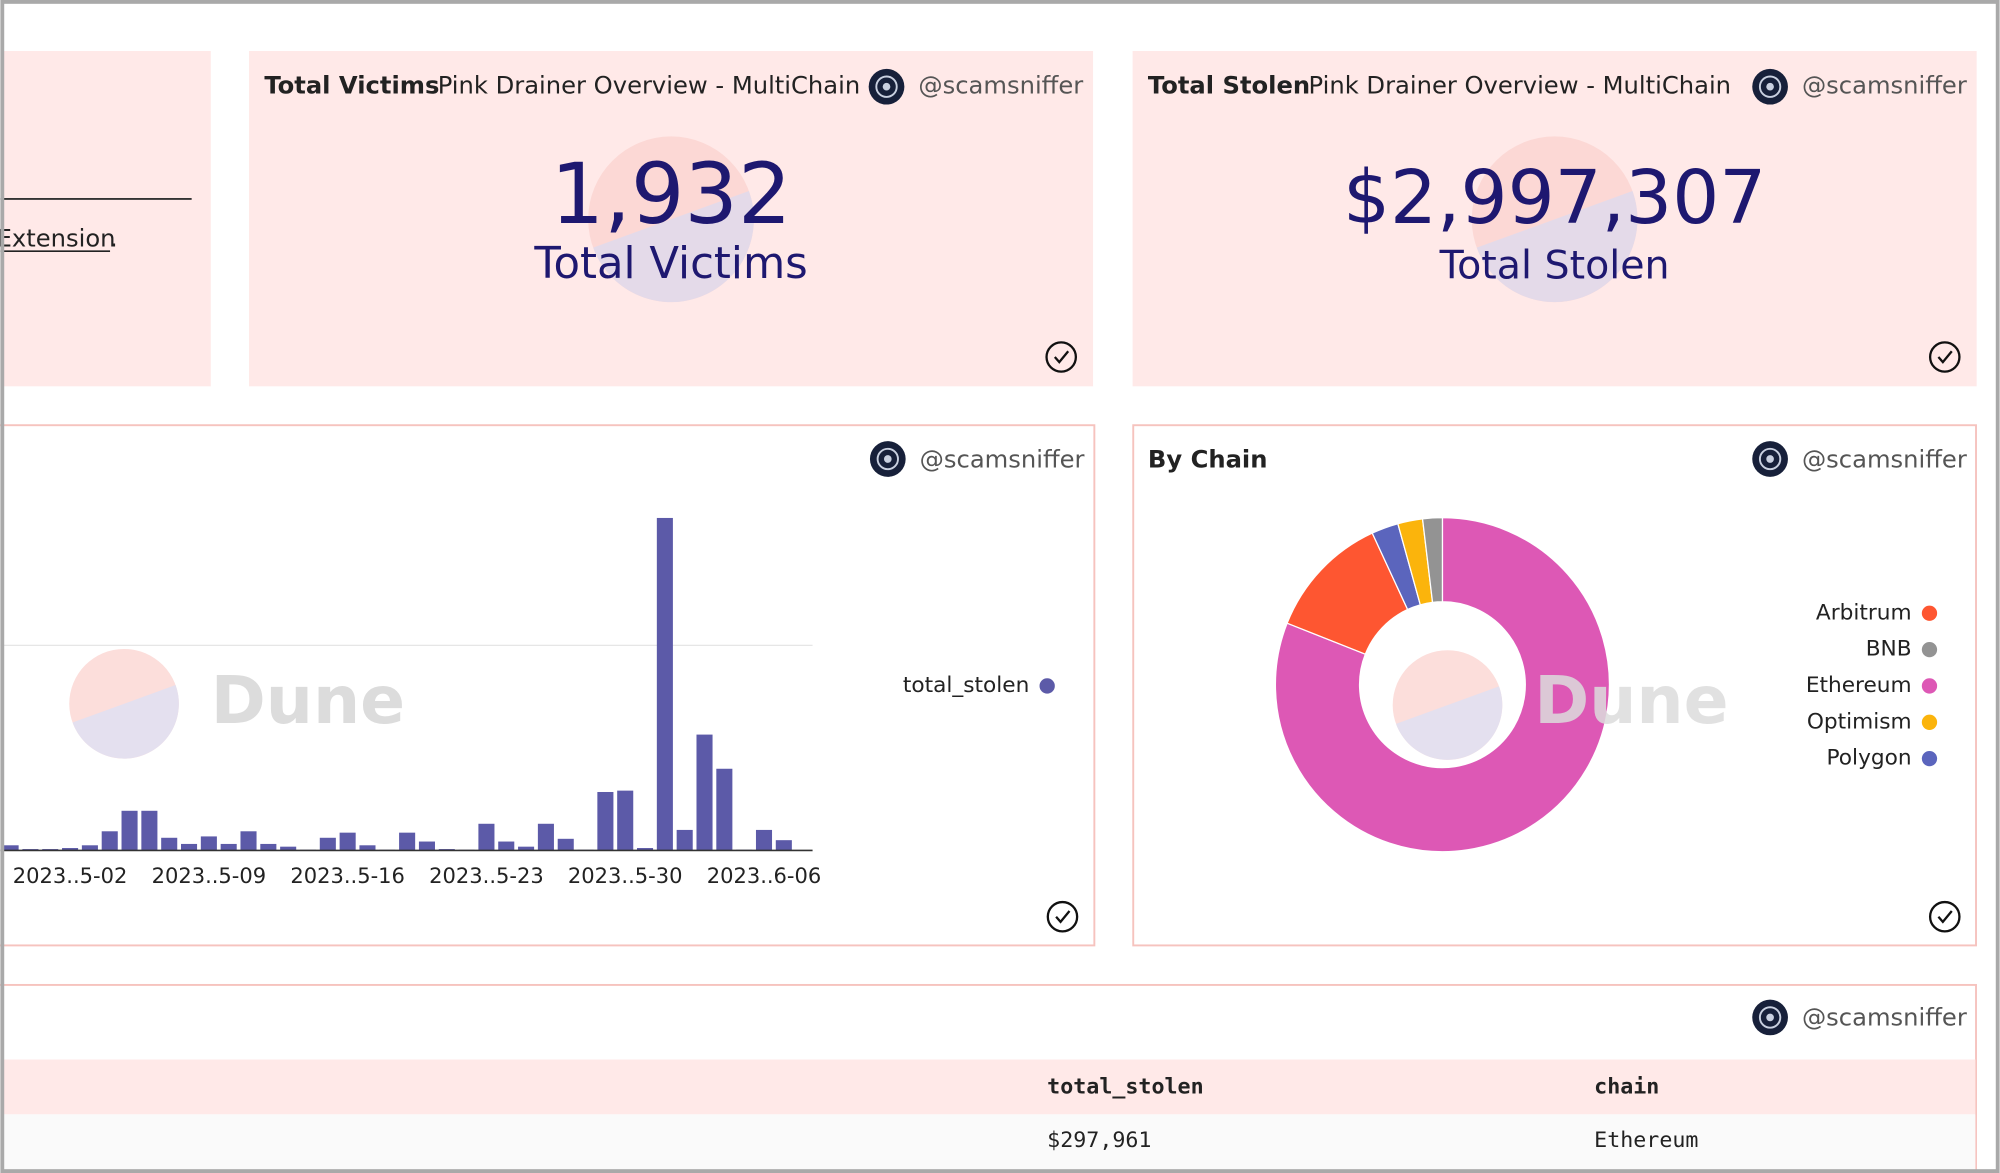 The height and width of the screenshot is (1173, 2000). I want to click on link: Extension, so click(57, 239).